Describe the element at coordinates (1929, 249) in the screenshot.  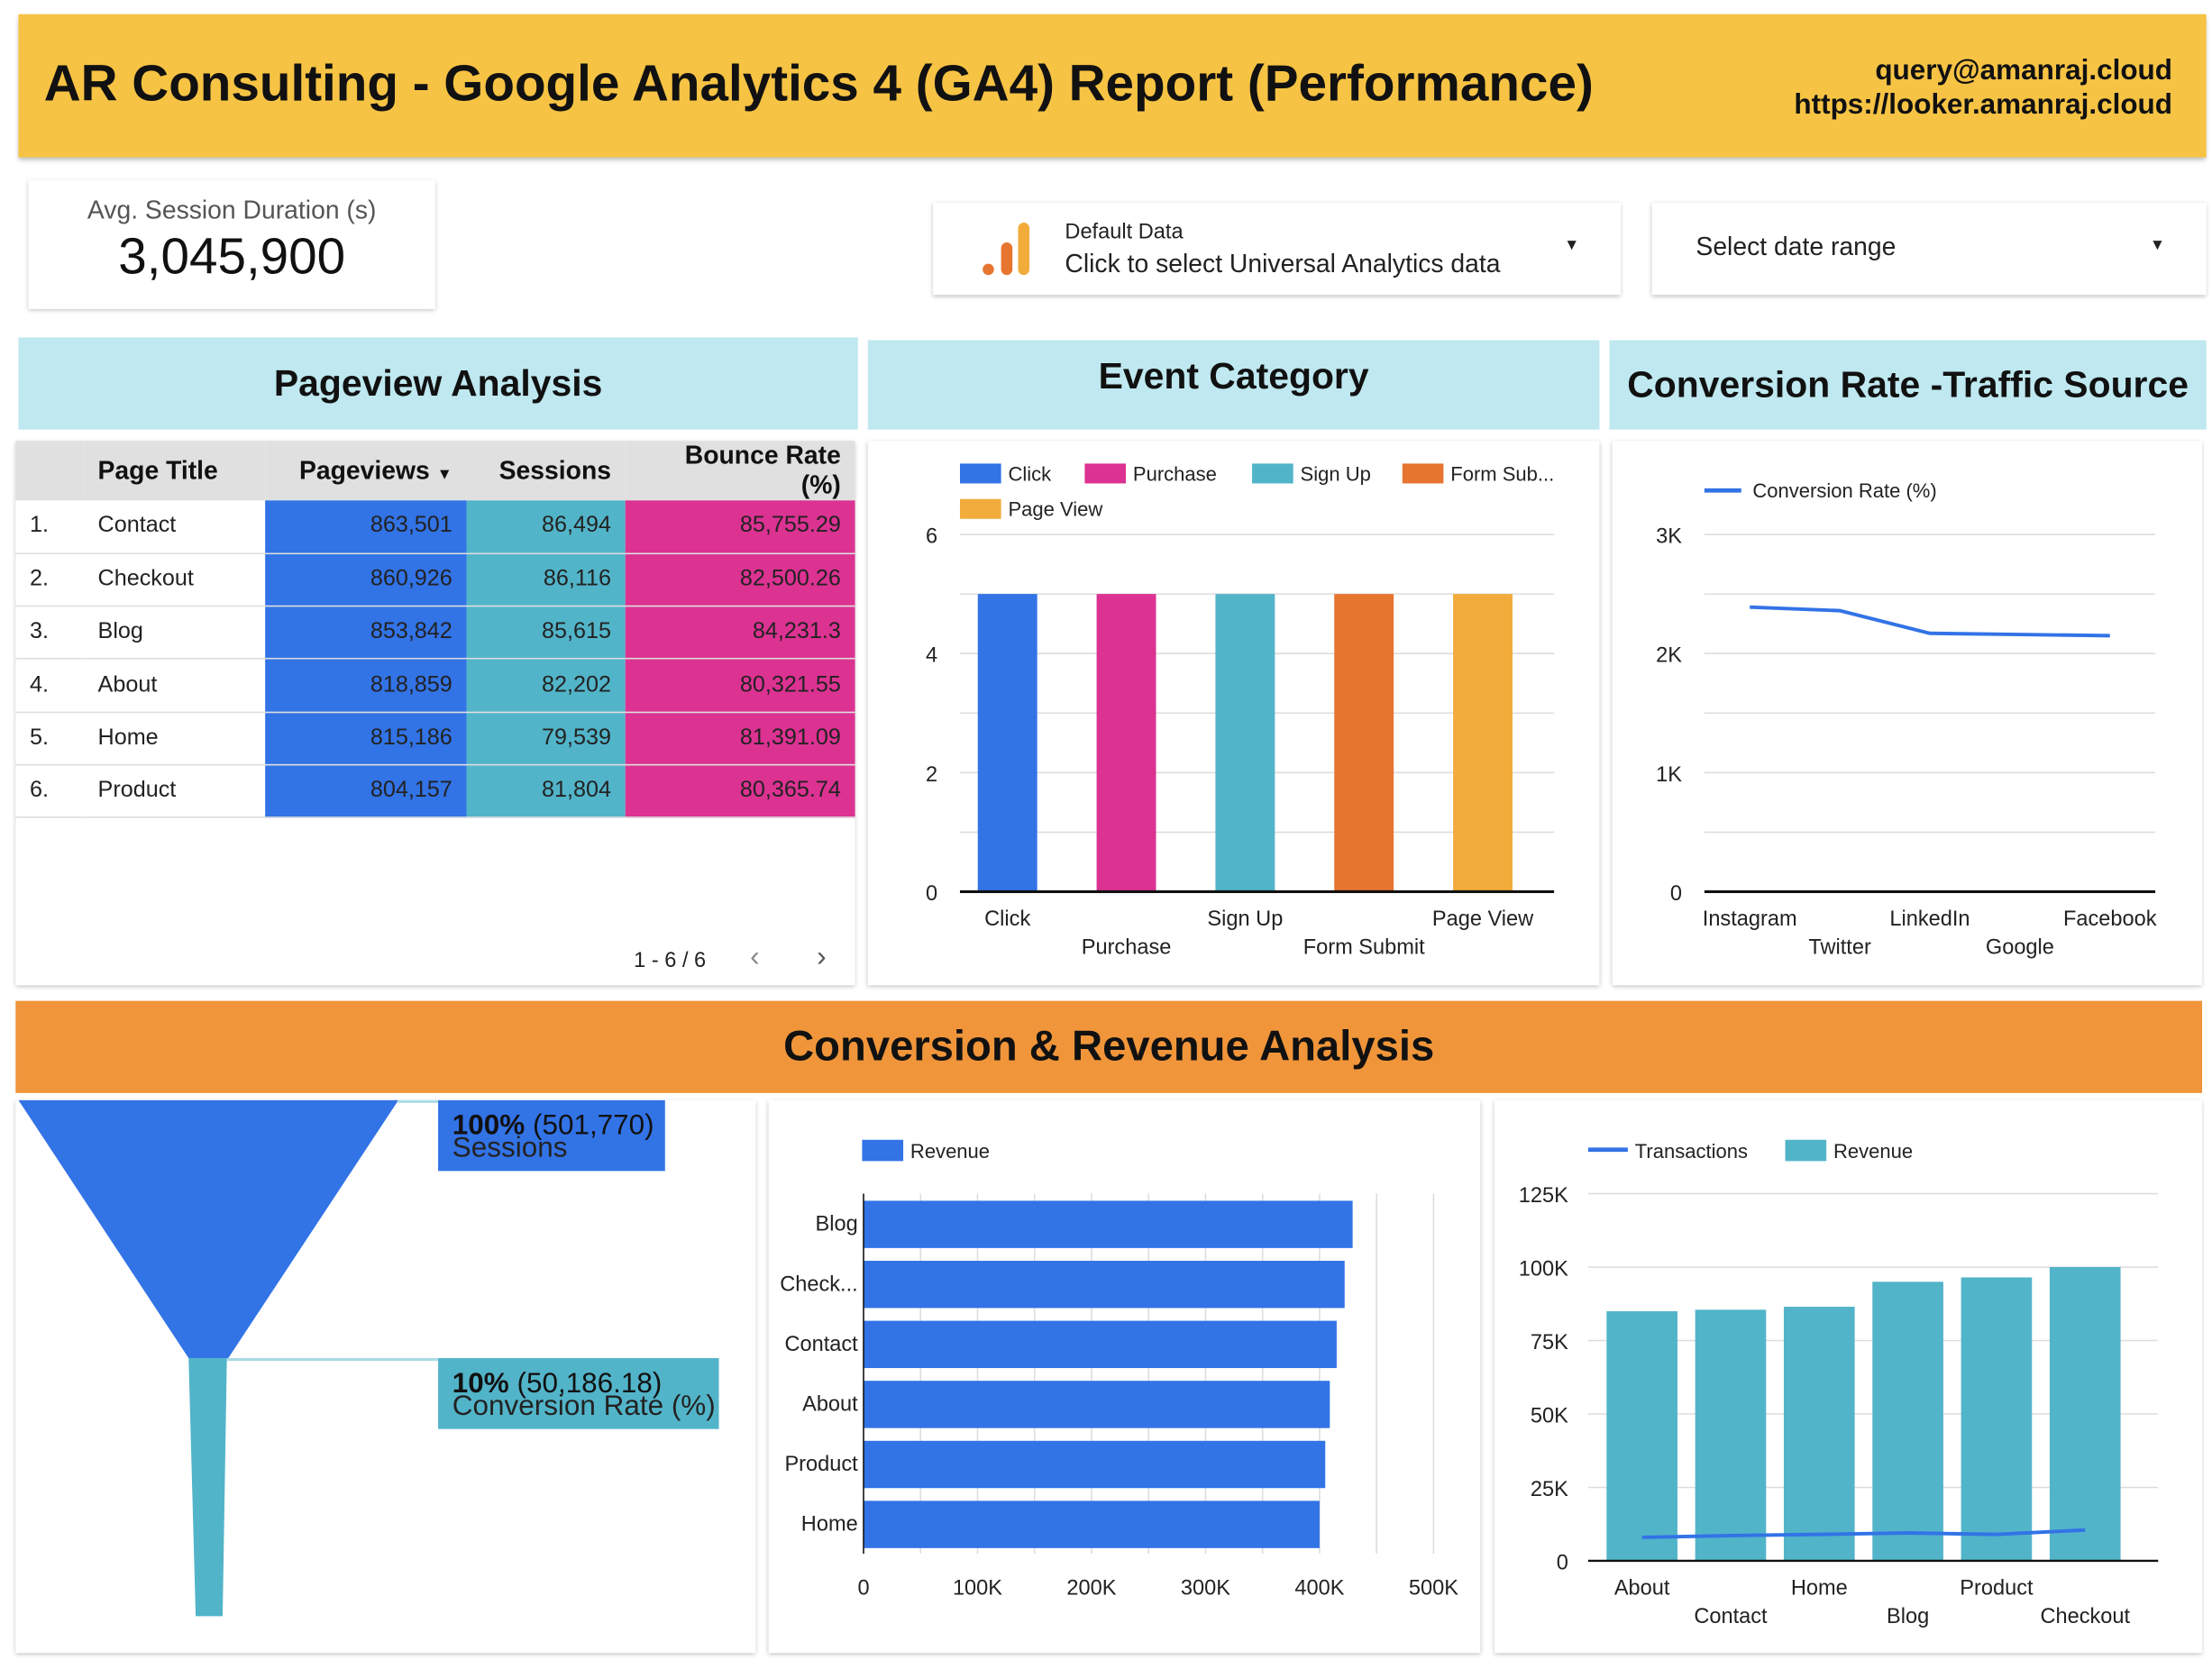
I see `date-range-control: Select date range ▼` at that location.